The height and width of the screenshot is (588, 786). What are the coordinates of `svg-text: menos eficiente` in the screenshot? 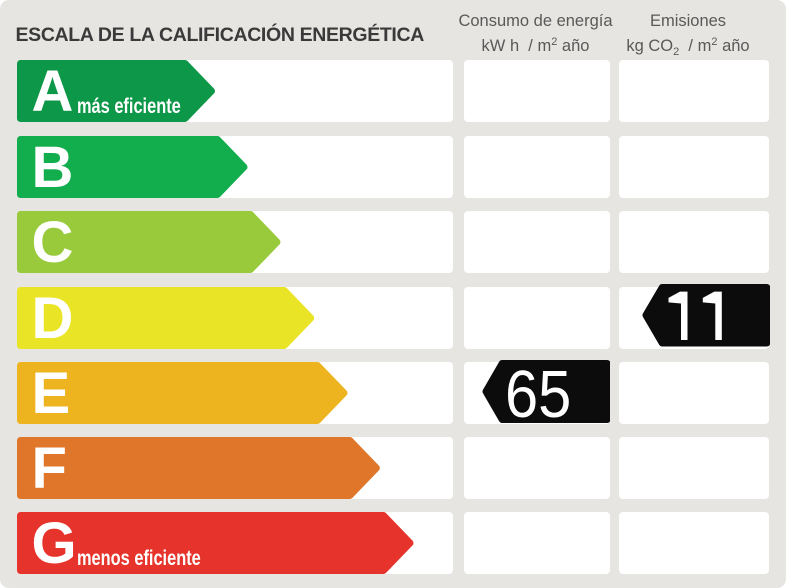 It's located at (139, 558).